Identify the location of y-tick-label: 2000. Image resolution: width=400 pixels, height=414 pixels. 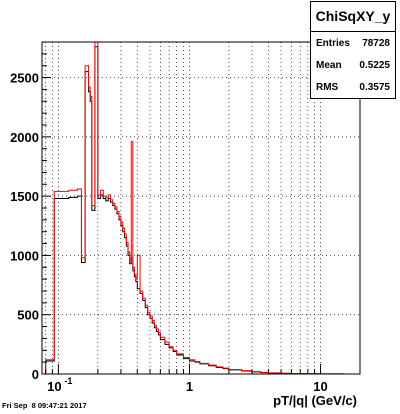
(24, 137).